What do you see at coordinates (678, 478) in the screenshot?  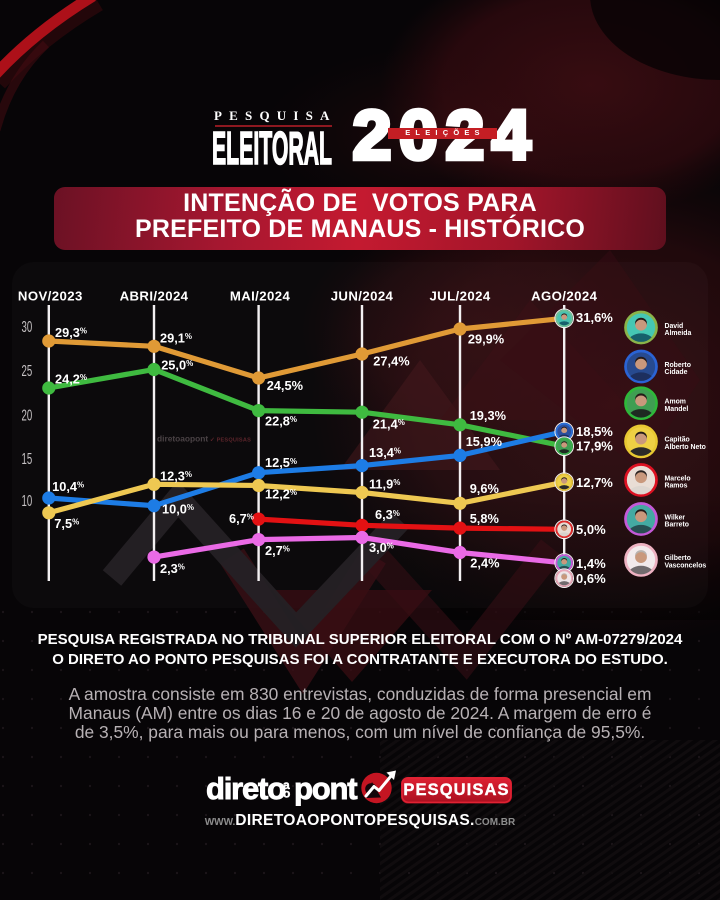 I see `svg-text: Marcelo` at bounding box center [678, 478].